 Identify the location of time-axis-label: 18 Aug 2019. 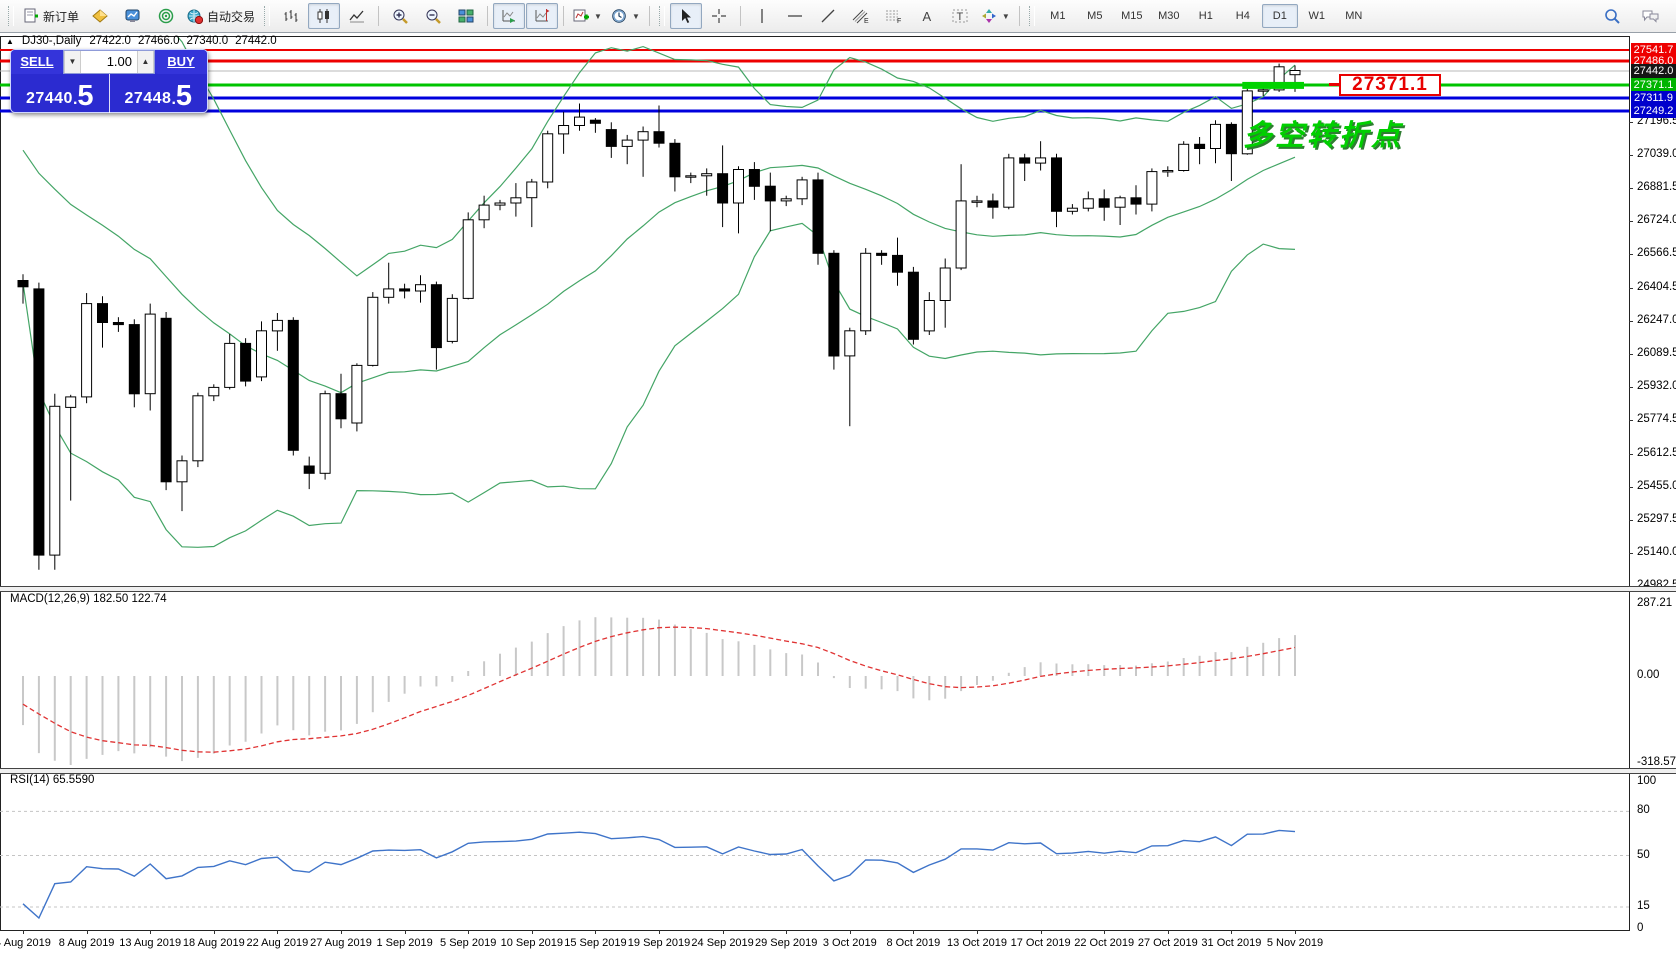
(213, 943).